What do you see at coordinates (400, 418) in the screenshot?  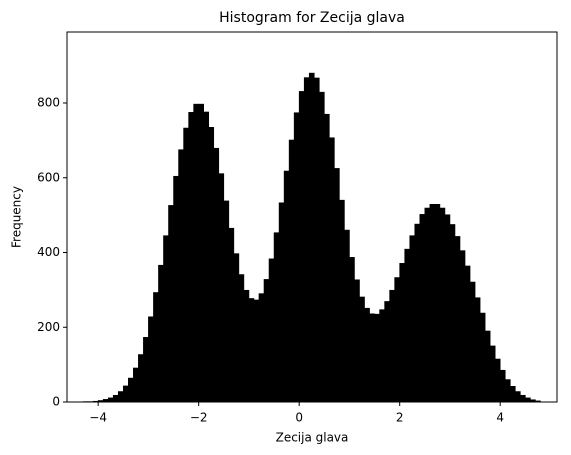 I see `x-tick-label: 2` at bounding box center [400, 418].